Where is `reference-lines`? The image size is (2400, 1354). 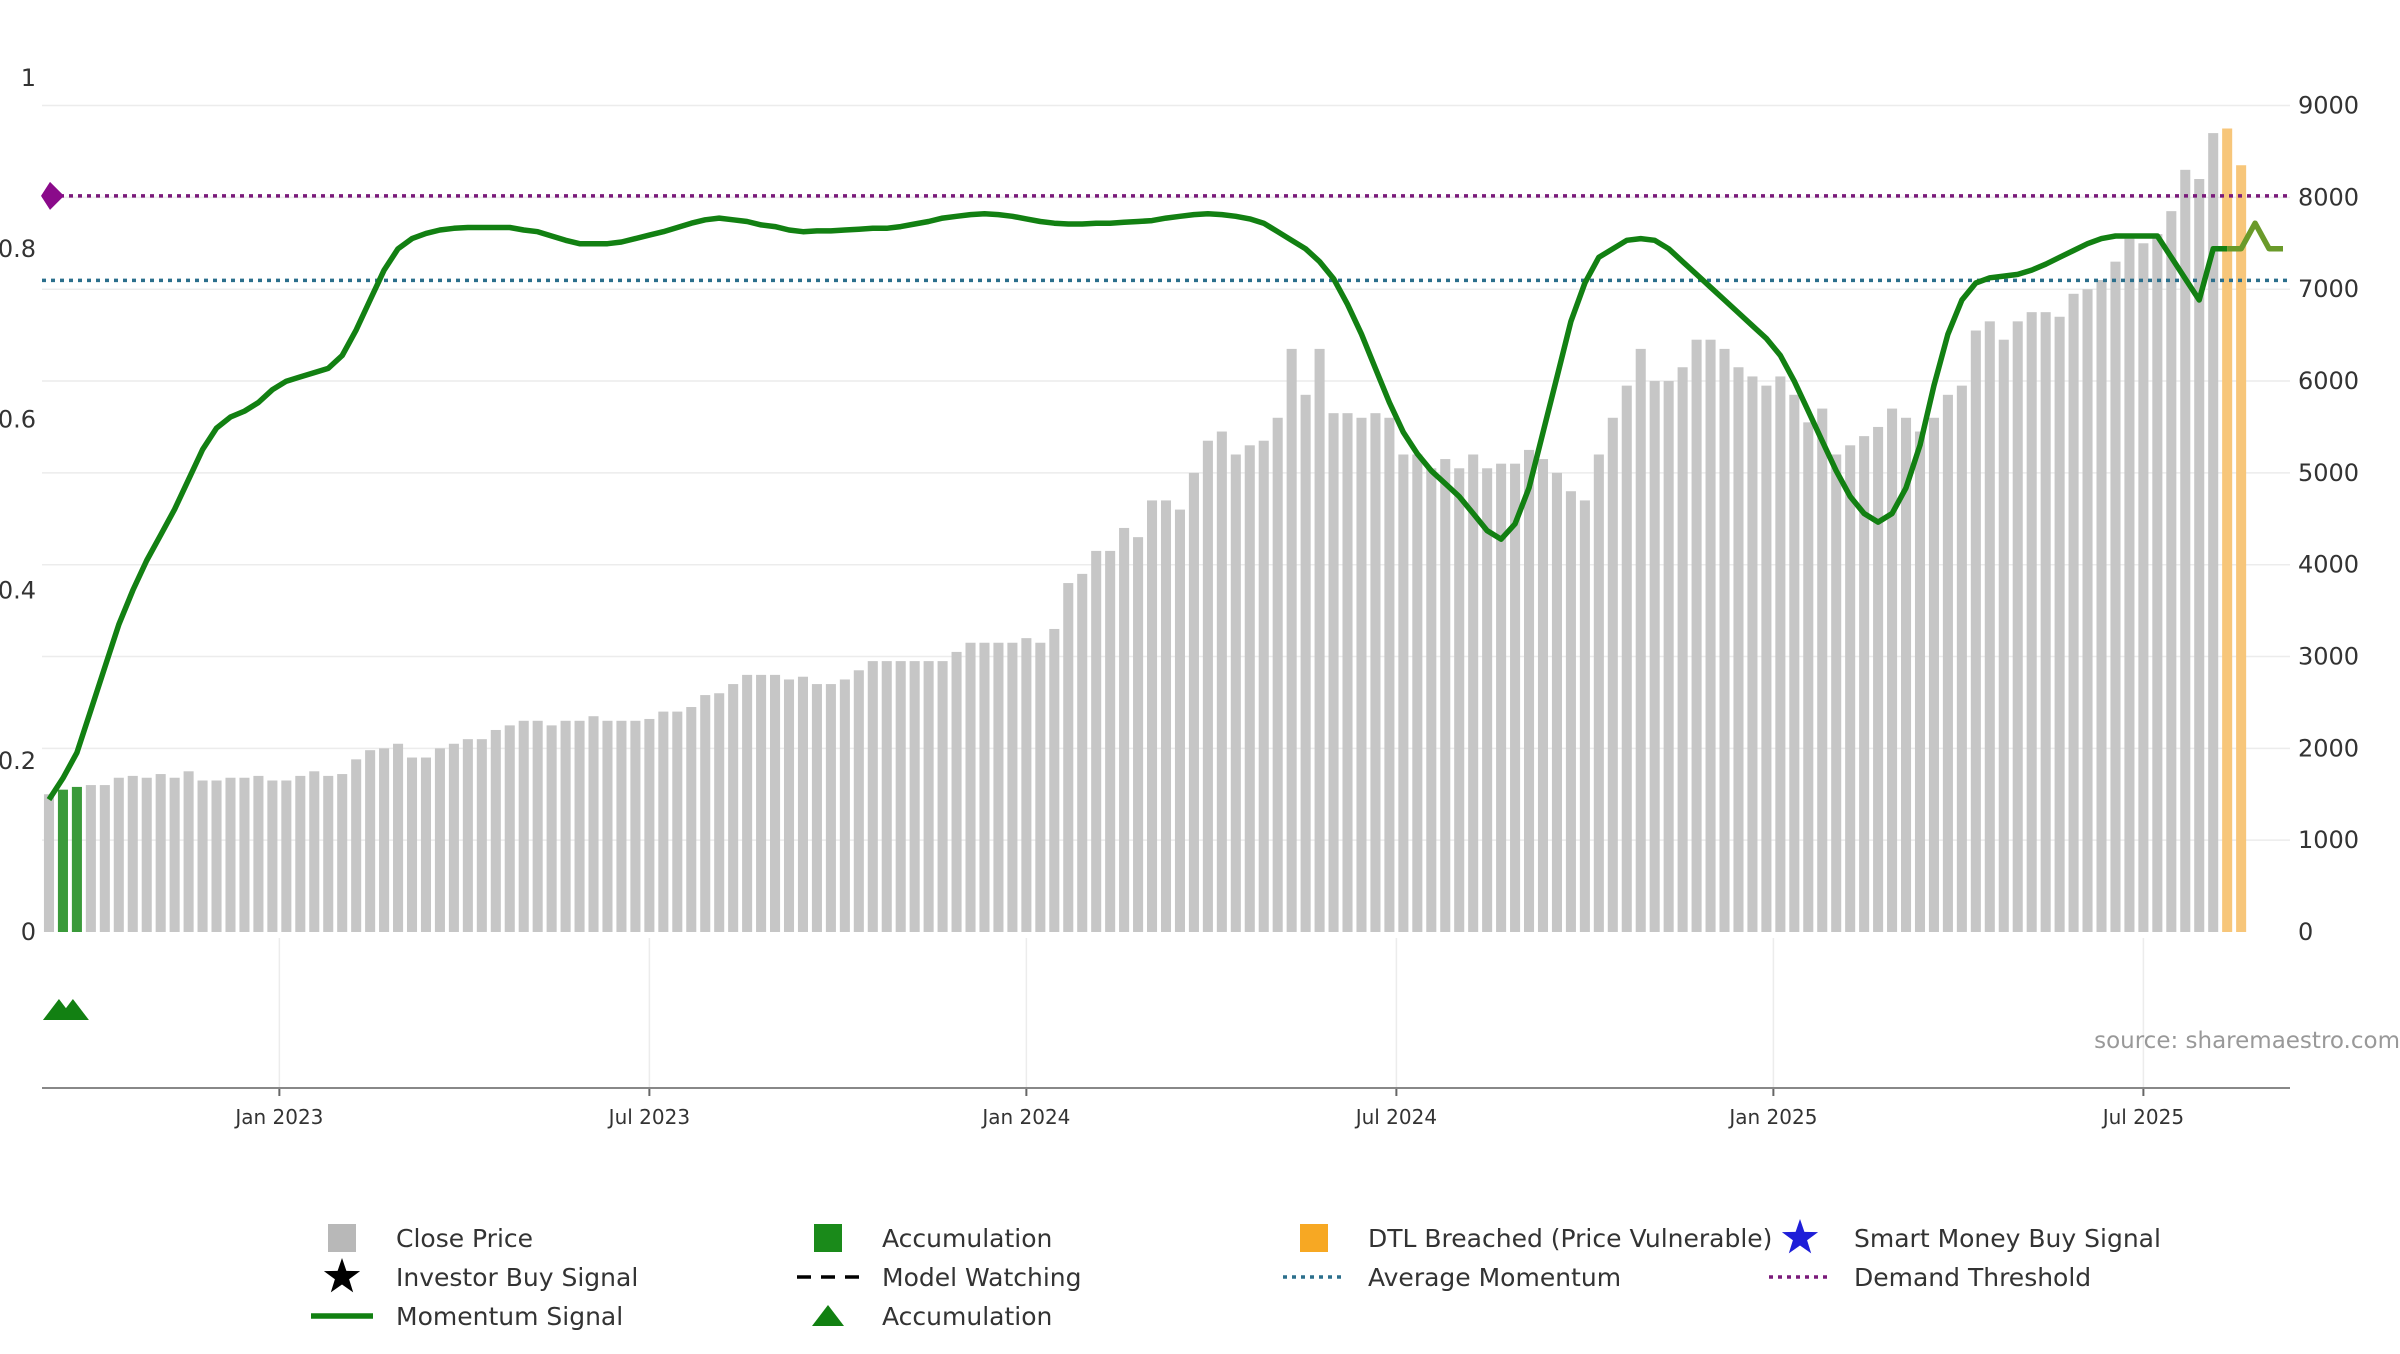
reference-lines is located at coordinates (1165, 232).